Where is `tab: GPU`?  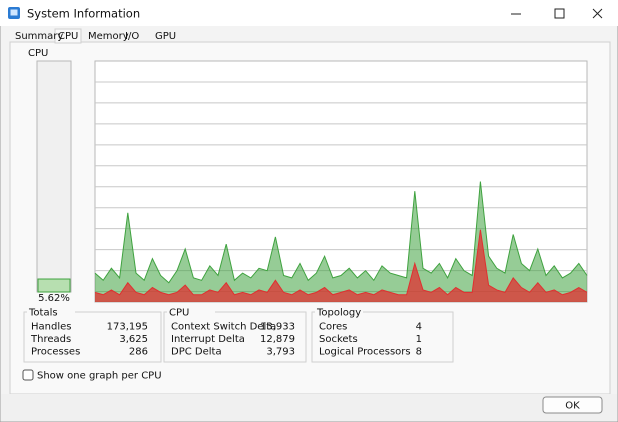 tab: GPU is located at coordinates (165, 36).